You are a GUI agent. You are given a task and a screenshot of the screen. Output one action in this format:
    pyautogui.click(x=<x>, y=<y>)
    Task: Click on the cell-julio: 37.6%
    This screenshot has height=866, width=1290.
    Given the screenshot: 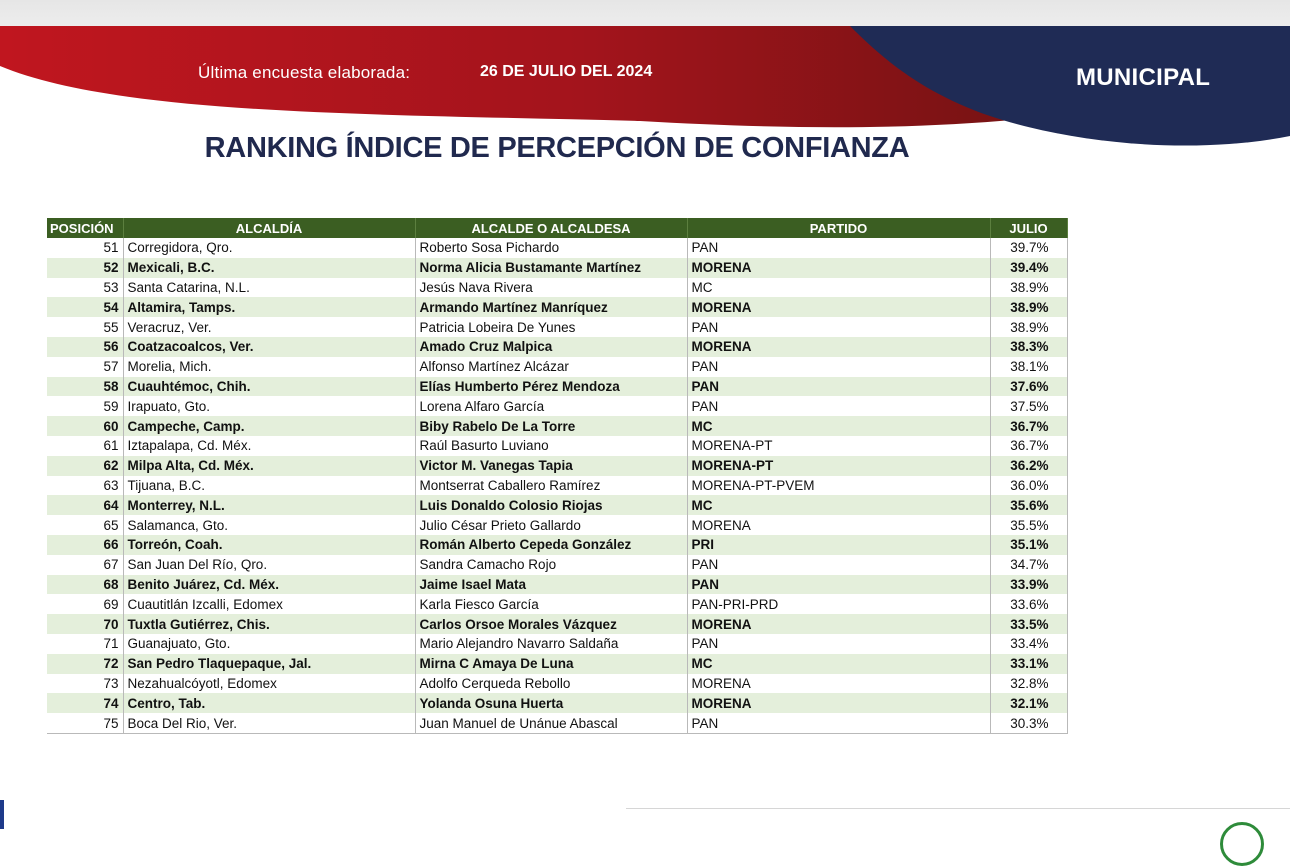 What is the action you would take?
    pyautogui.click(x=1029, y=386)
    